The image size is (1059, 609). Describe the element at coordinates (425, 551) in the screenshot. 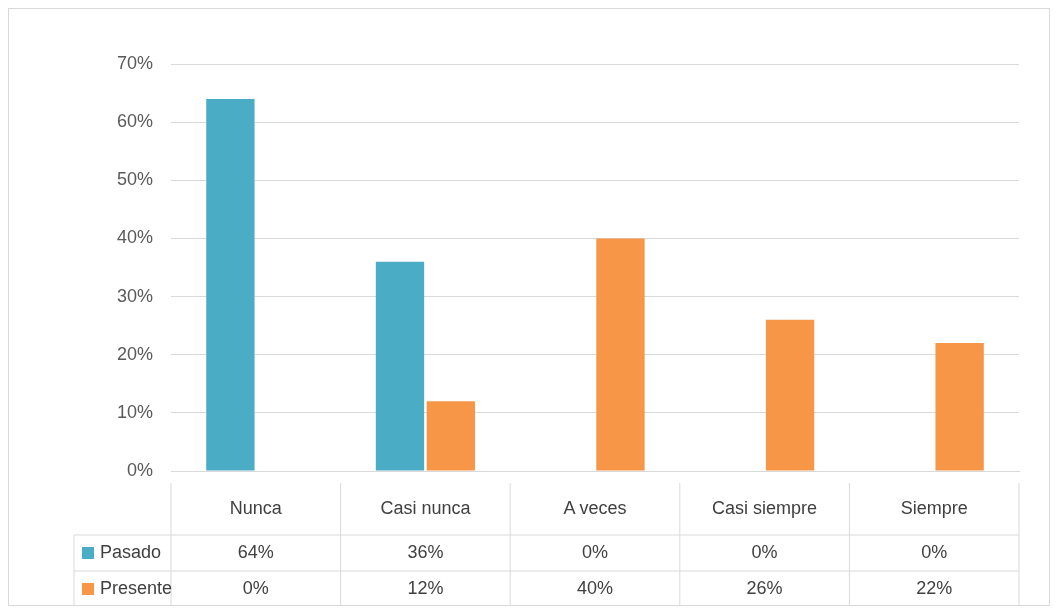

I see `data-label: 36%` at that location.